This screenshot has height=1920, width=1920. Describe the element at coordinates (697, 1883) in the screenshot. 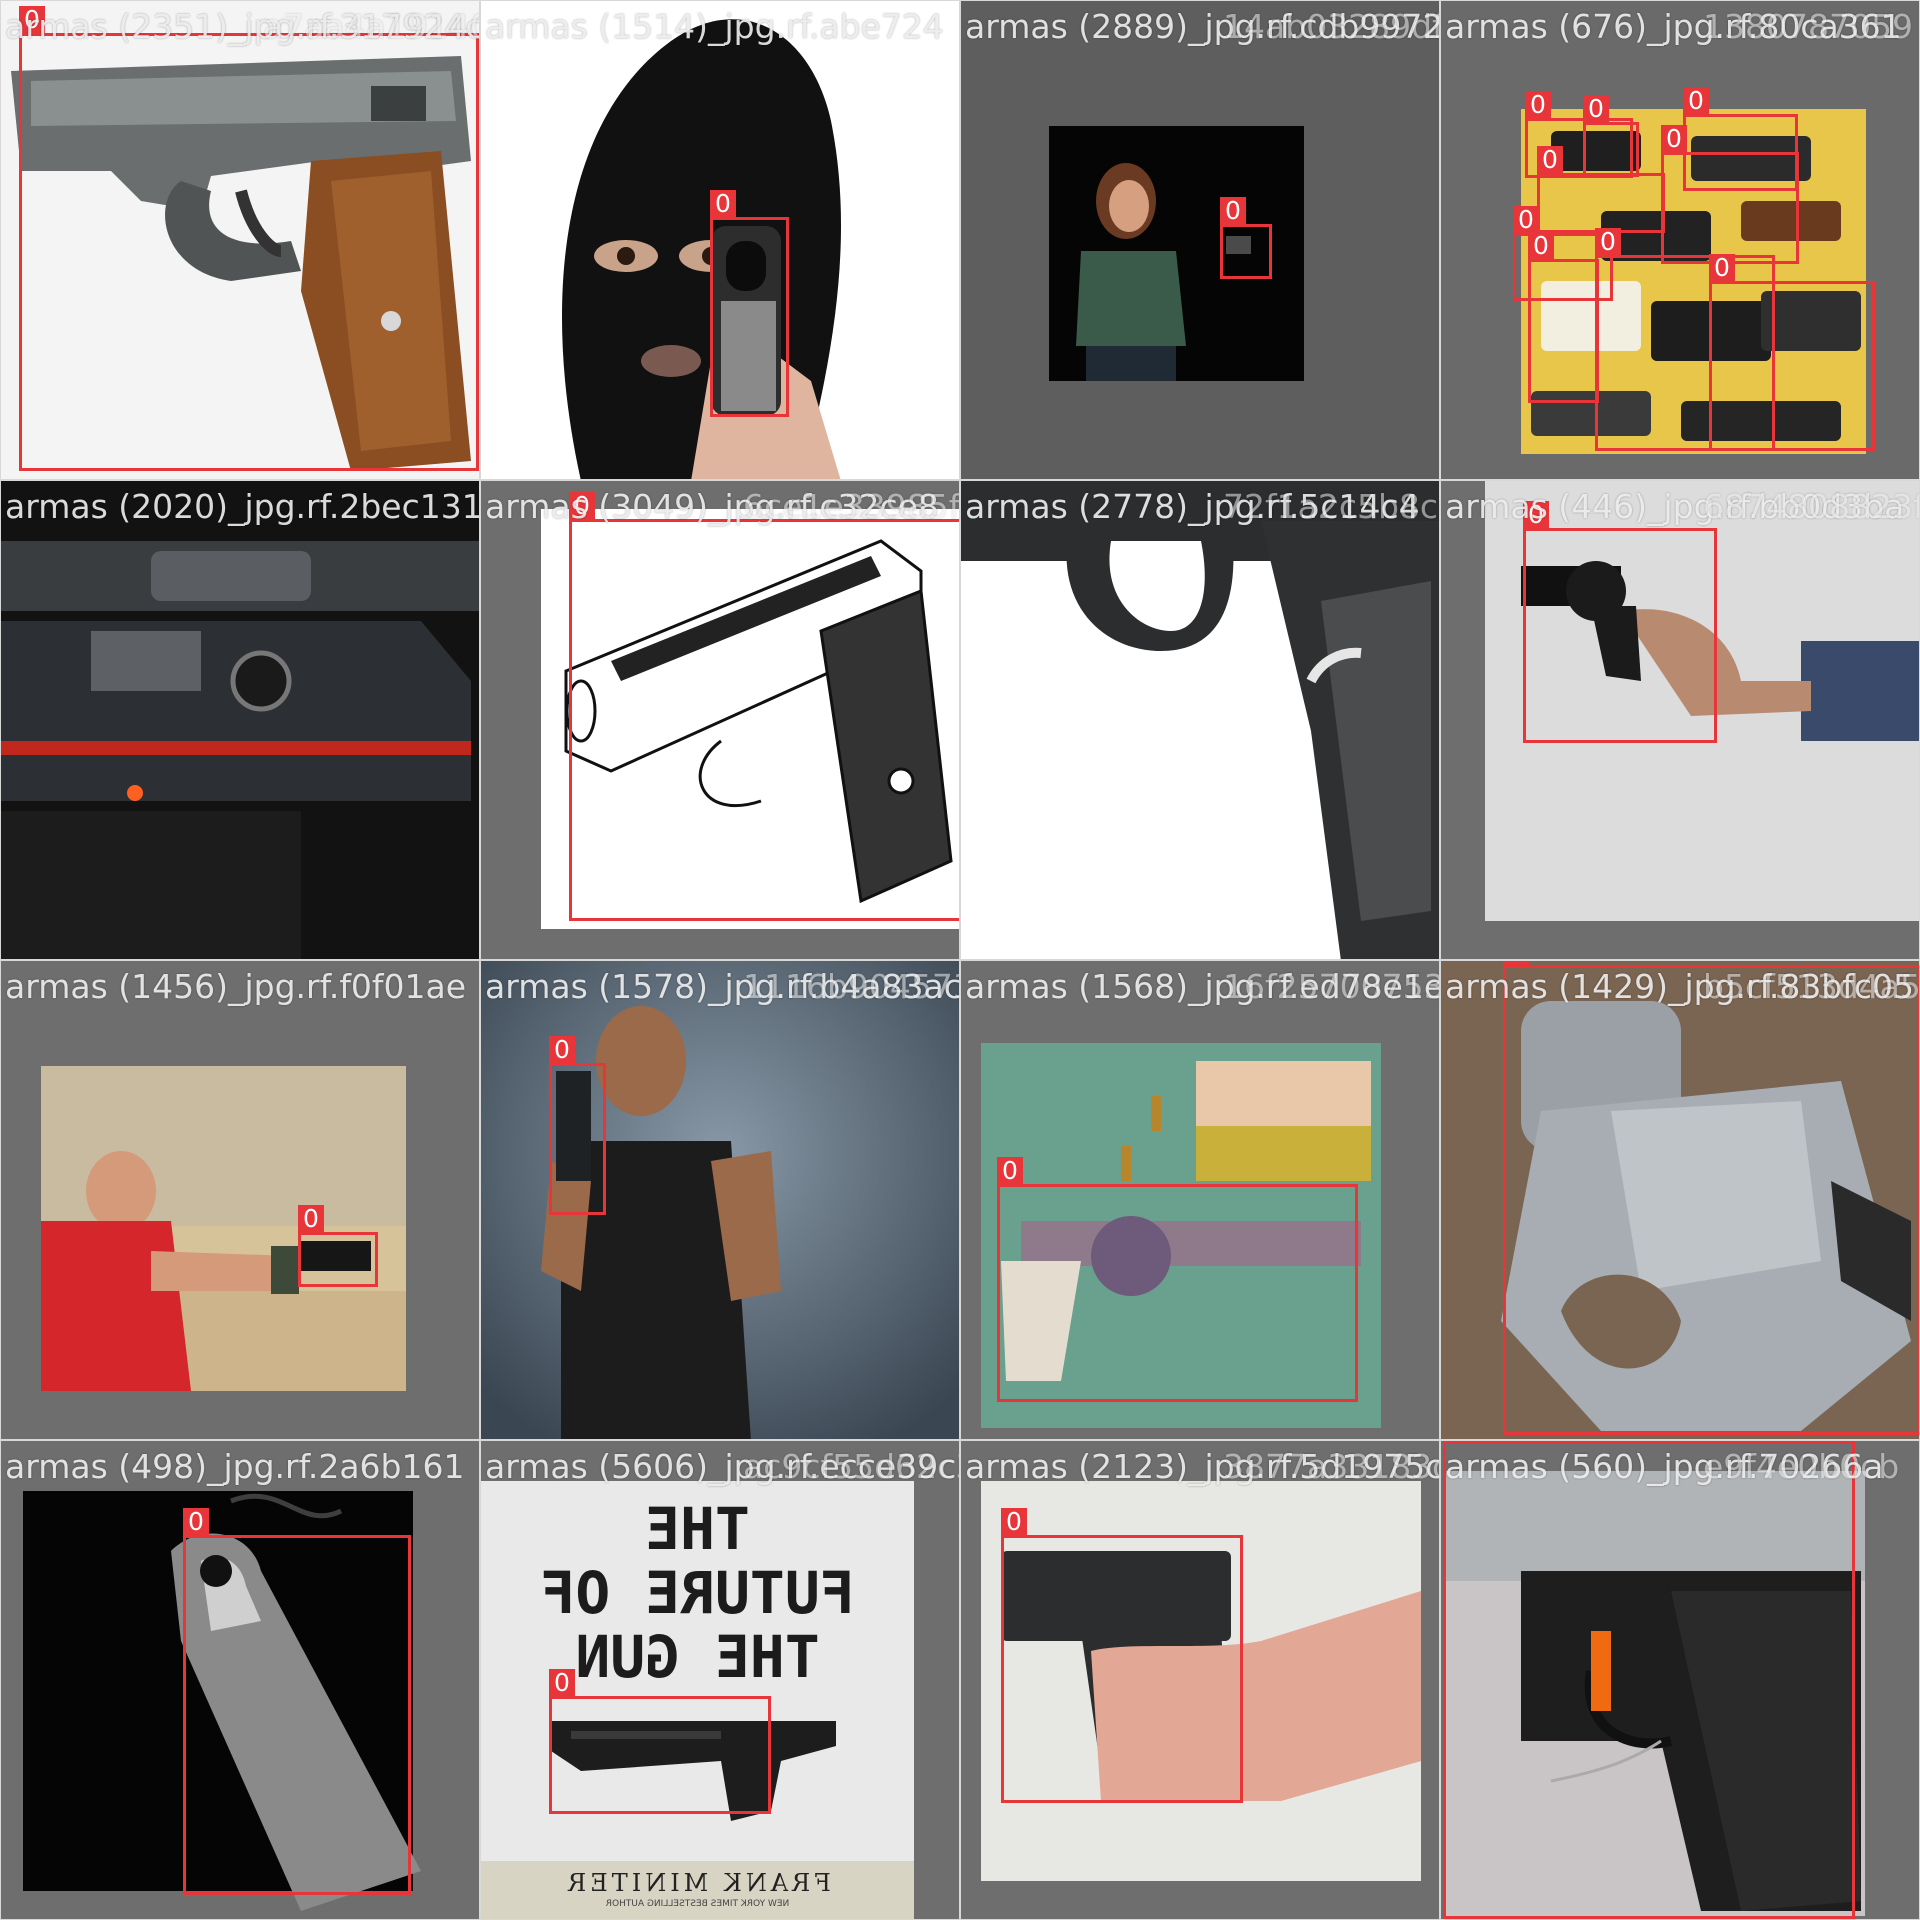

I see `book-author: FRANK MINITER` at that location.